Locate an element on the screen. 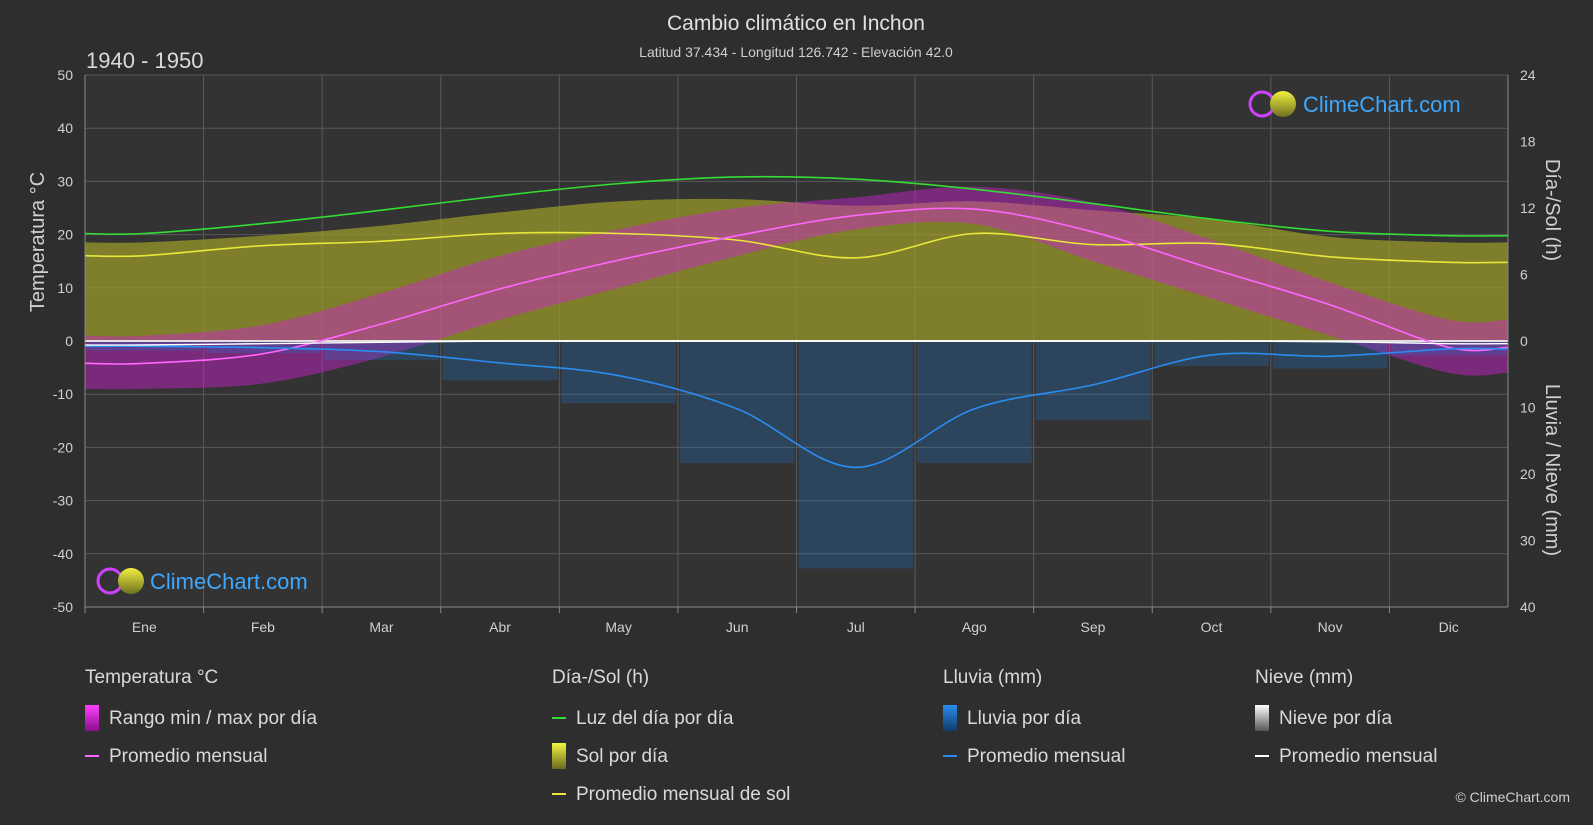  copyright: © ClimeChart.com is located at coordinates (1512, 797).